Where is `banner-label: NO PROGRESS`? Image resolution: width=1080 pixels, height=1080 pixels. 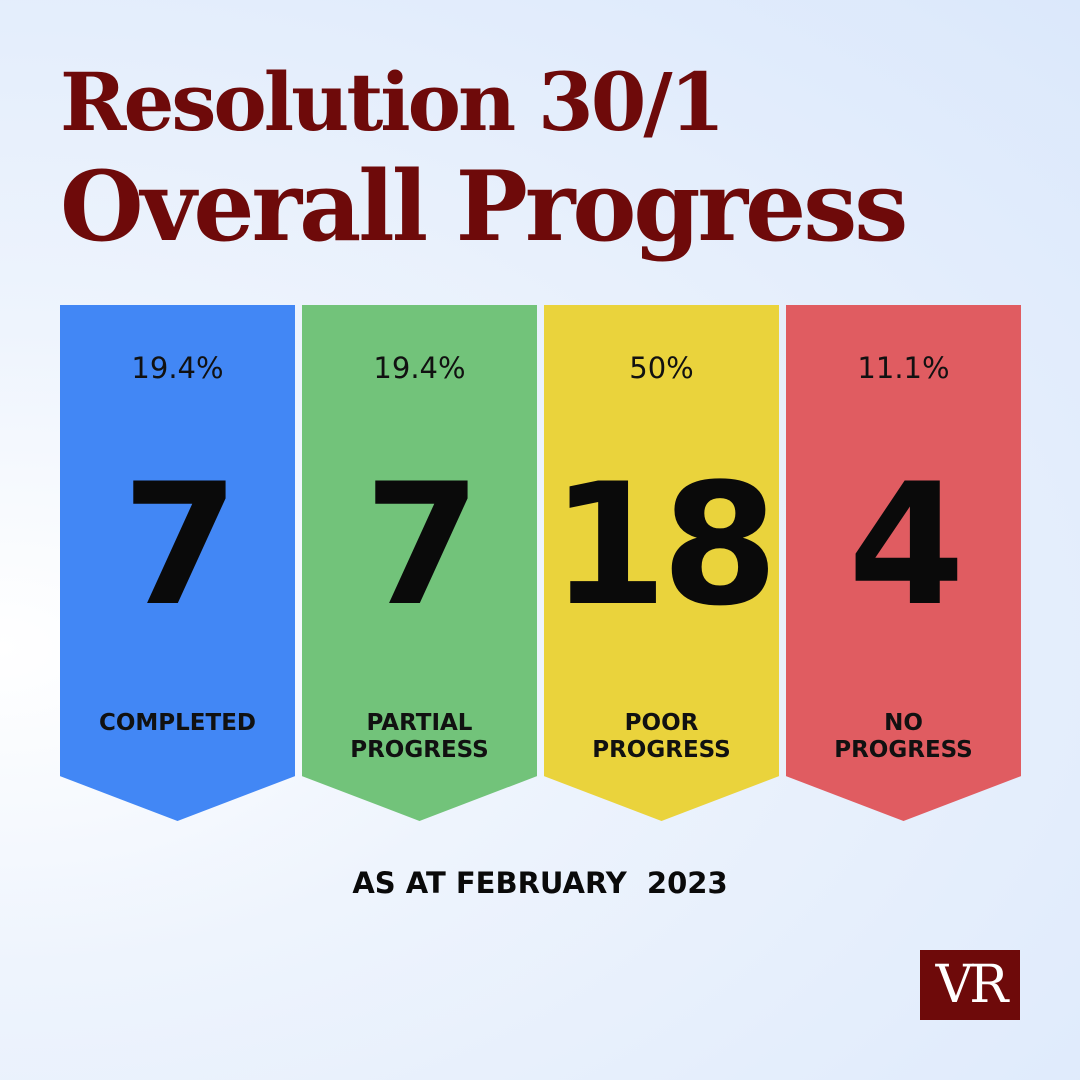
banner-label: NO PROGRESS is located at coordinates (903, 736).